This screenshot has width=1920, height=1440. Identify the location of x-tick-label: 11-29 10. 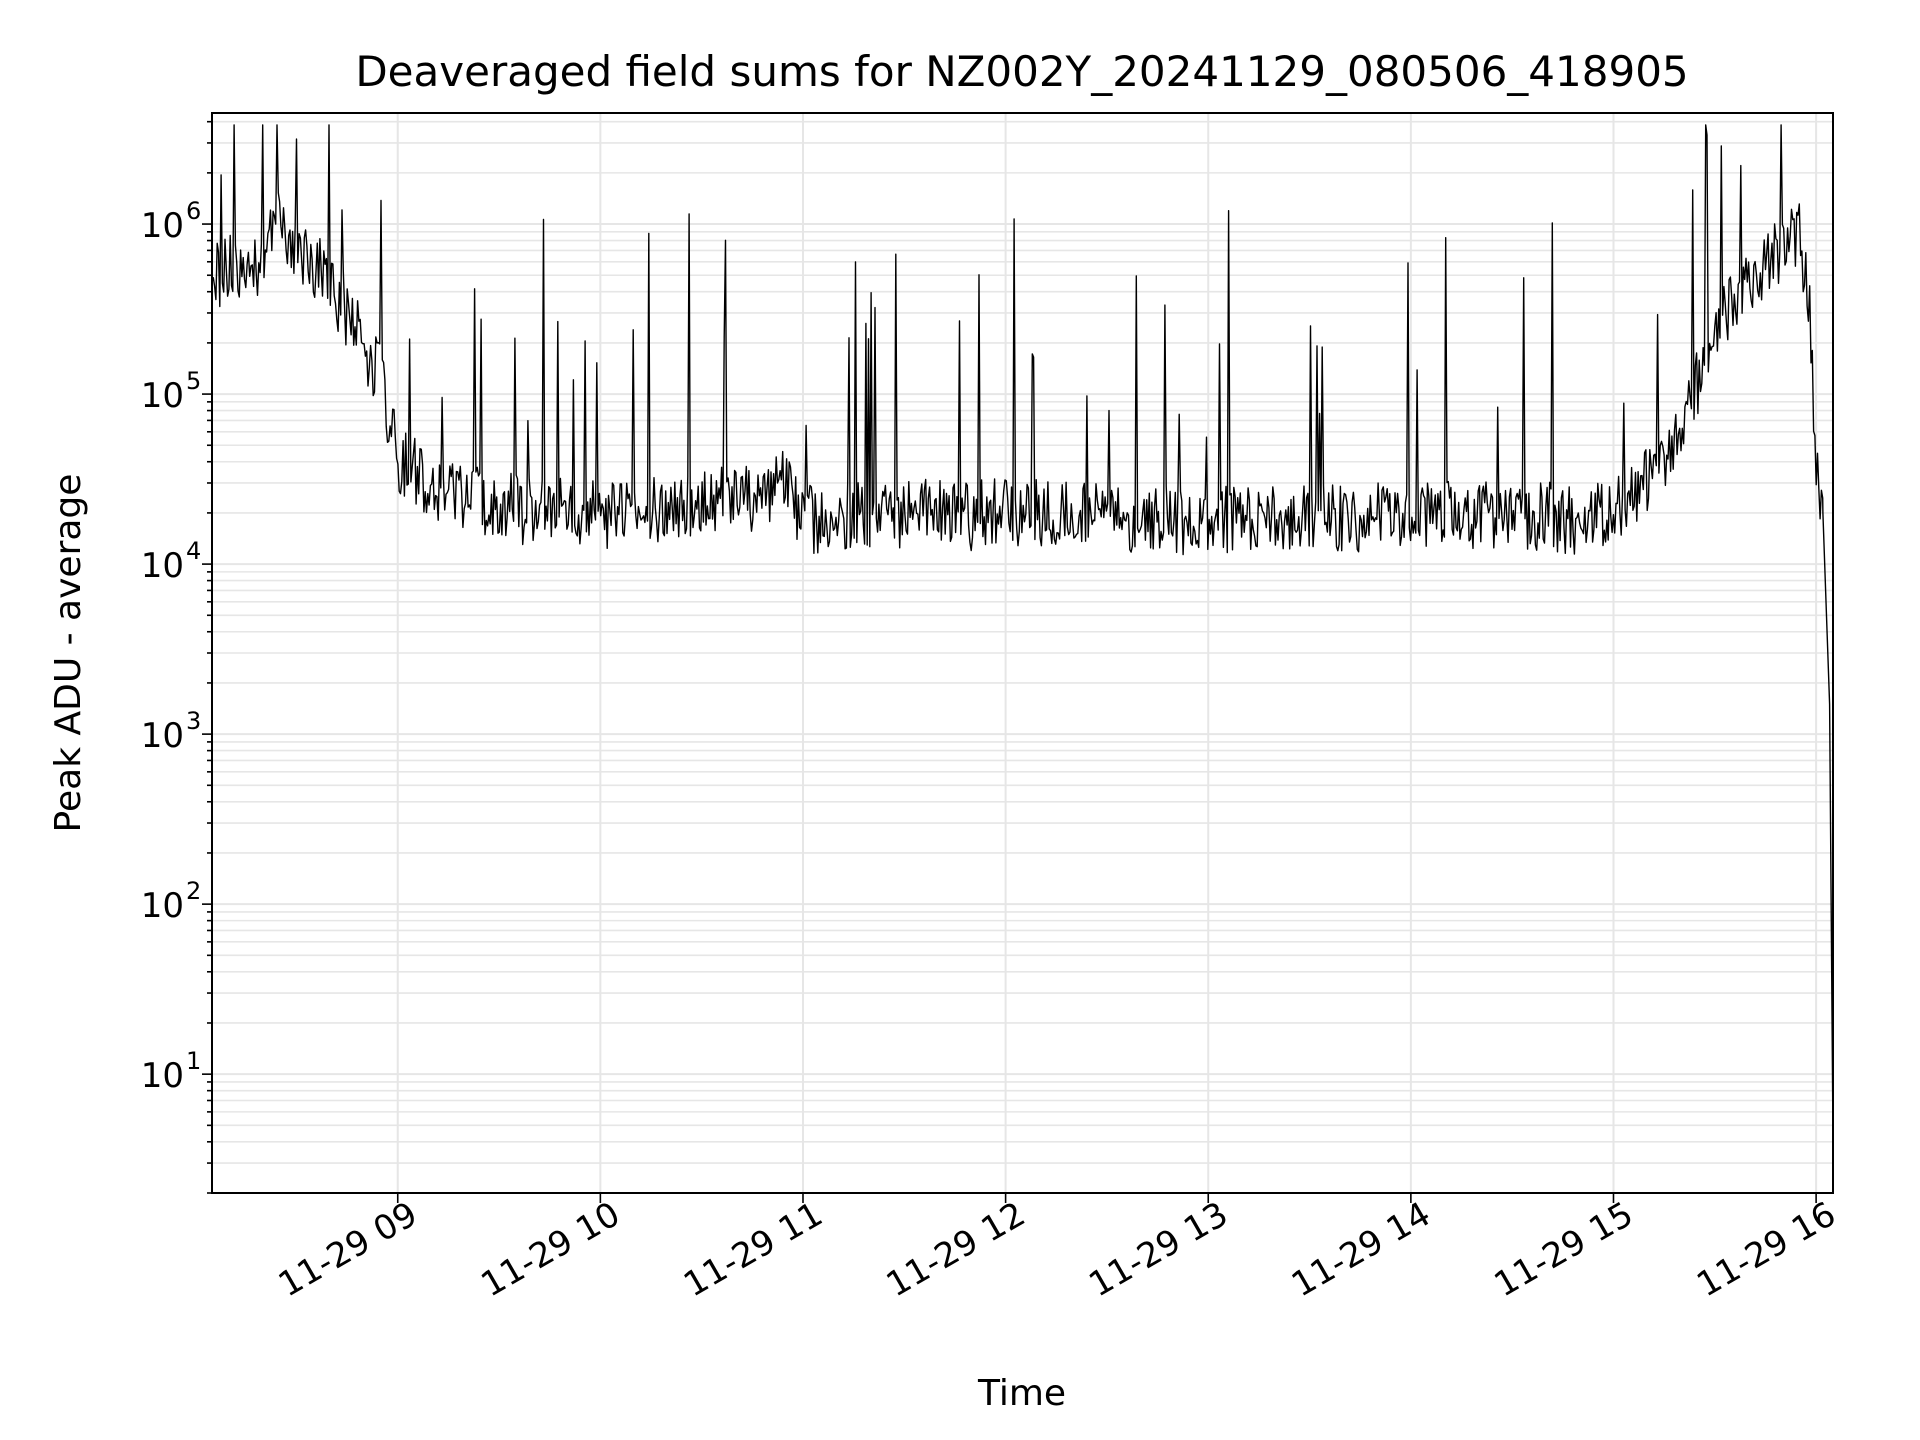
(550, 1249).